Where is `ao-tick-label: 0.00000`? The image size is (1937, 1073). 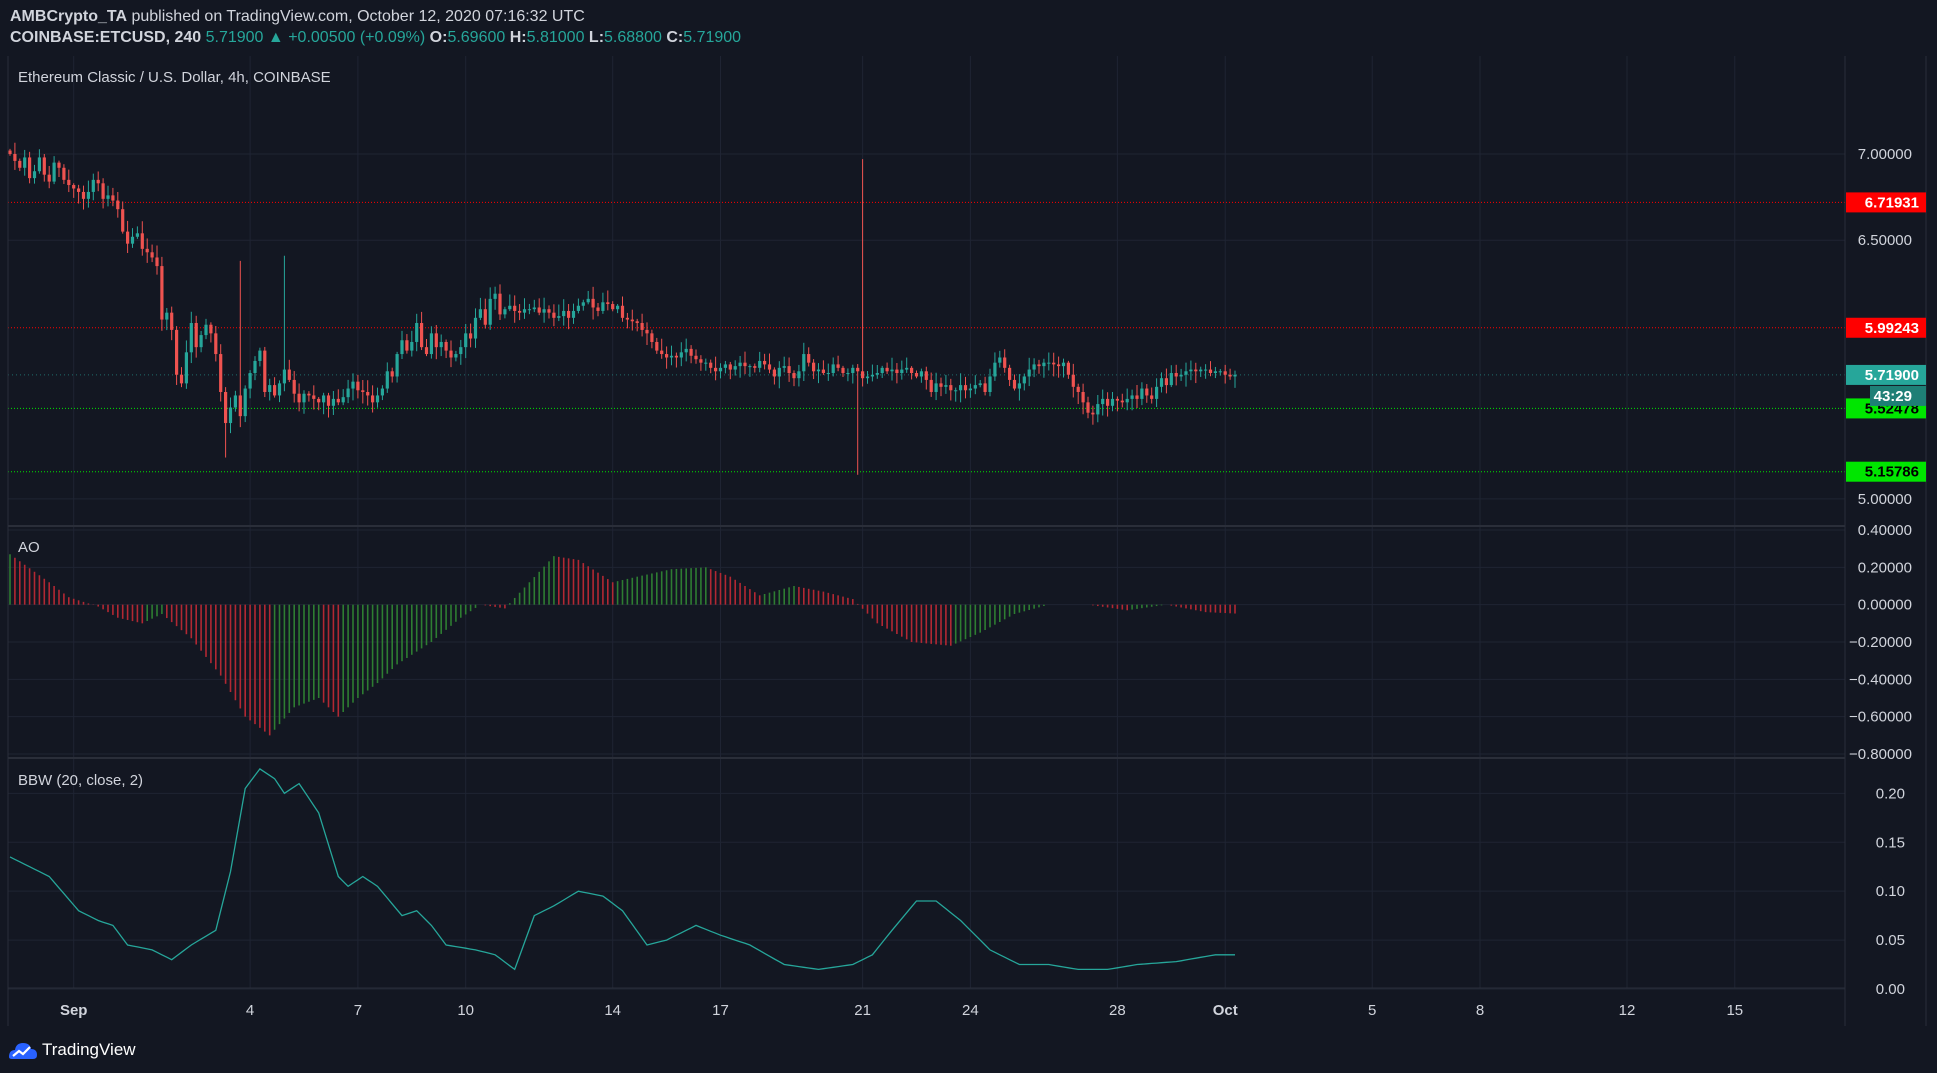 ao-tick-label: 0.00000 is located at coordinates (1885, 605).